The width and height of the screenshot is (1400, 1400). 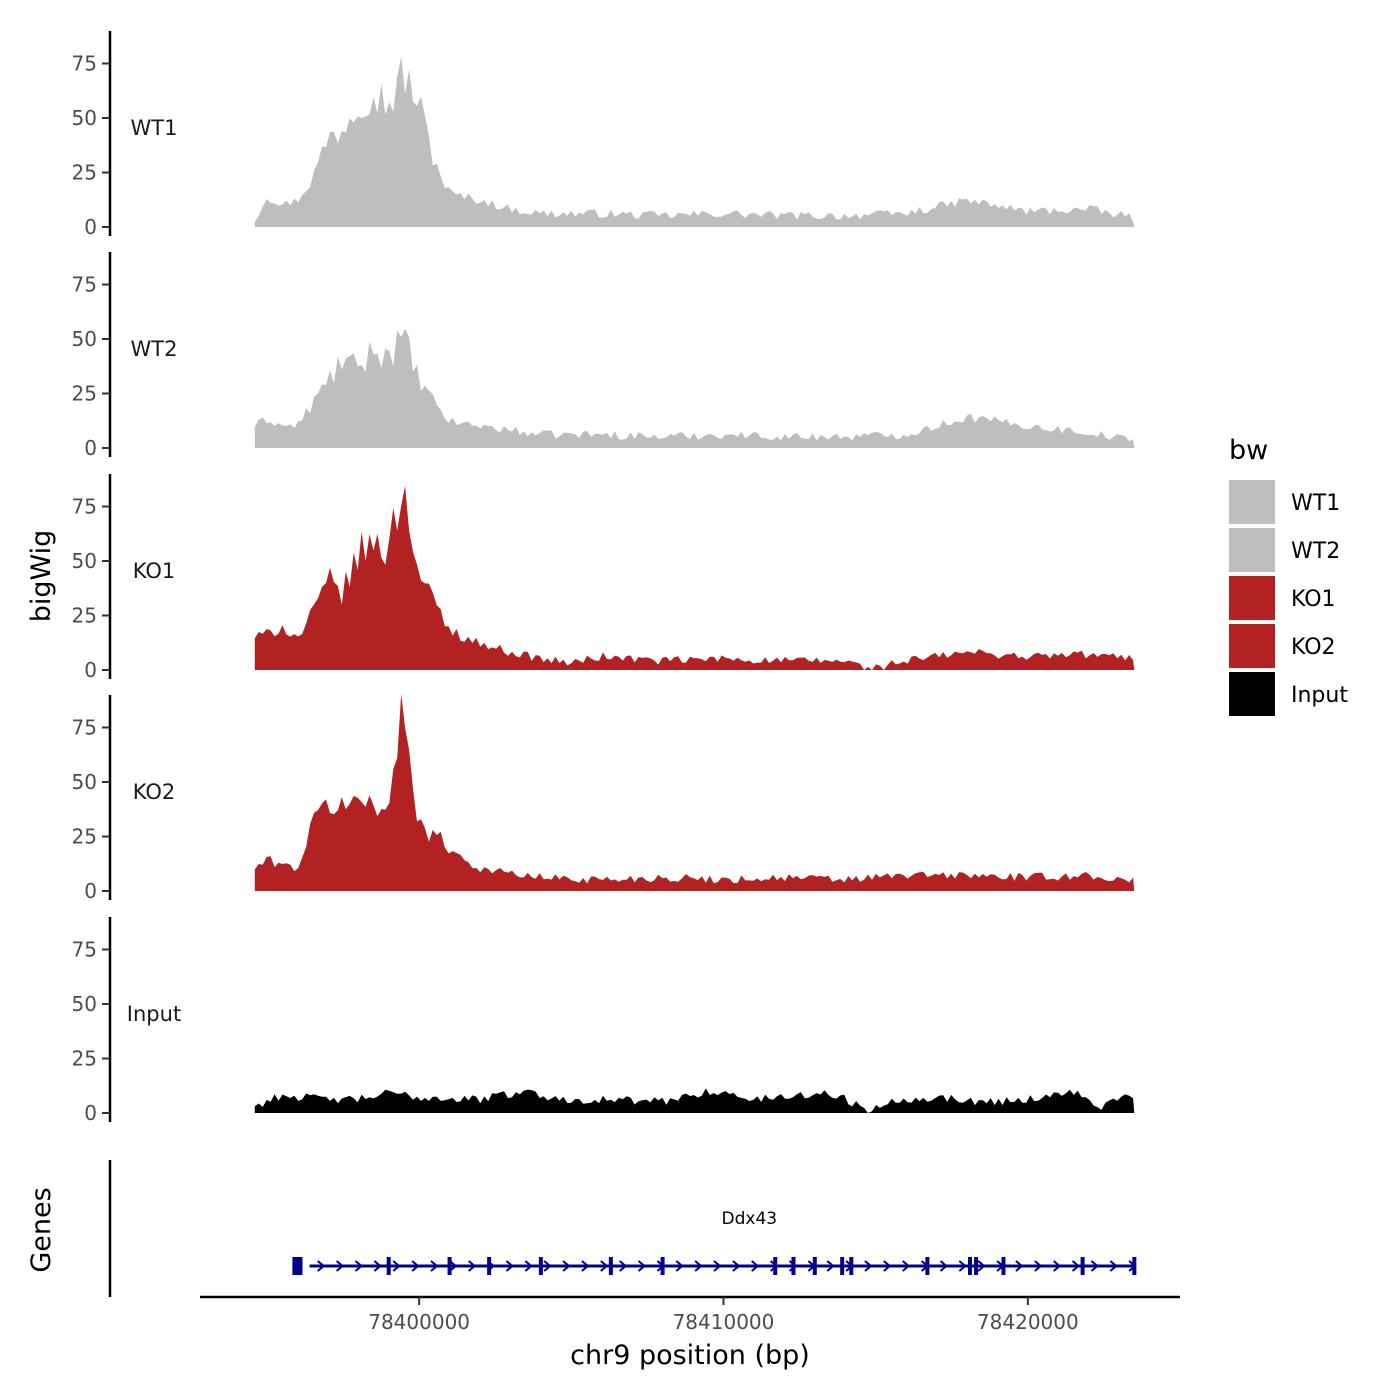 What do you see at coordinates (694, 388) in the screenshot?
I see `track-area-wt2` at bounding box center [694, 388].